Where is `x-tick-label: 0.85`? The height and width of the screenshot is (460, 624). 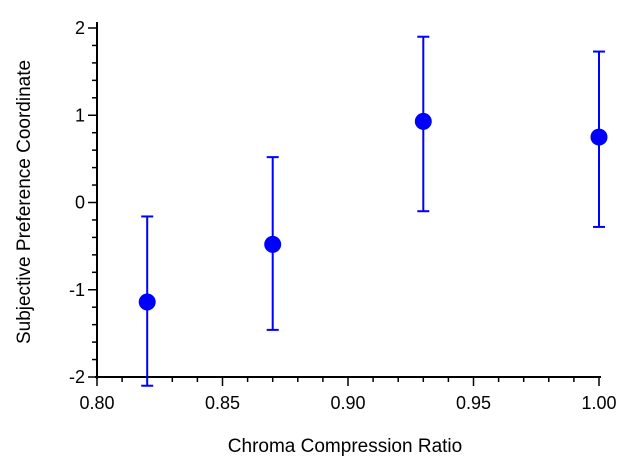 x-tick-label: 0.85 is located at coordinates (222, 403).